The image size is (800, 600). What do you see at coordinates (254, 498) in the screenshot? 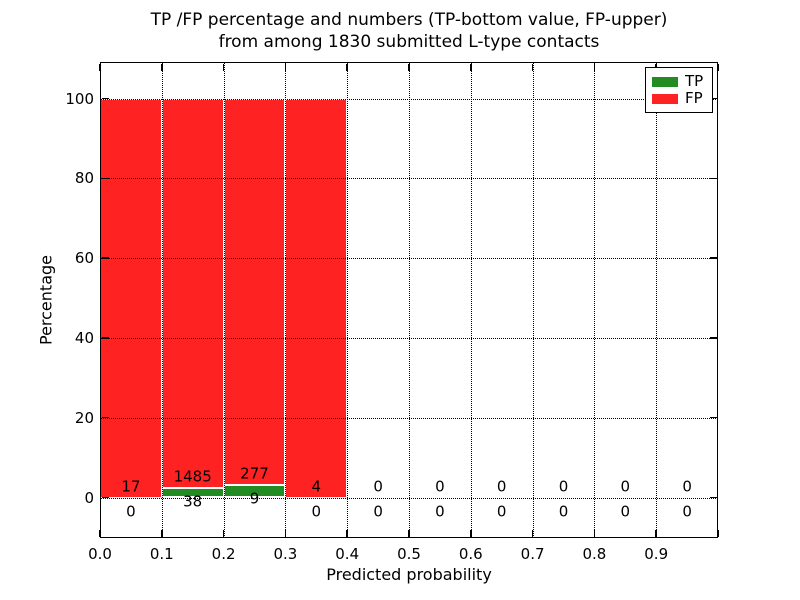
I see `tp-count-label: 9` at bounding box center [254, 498].